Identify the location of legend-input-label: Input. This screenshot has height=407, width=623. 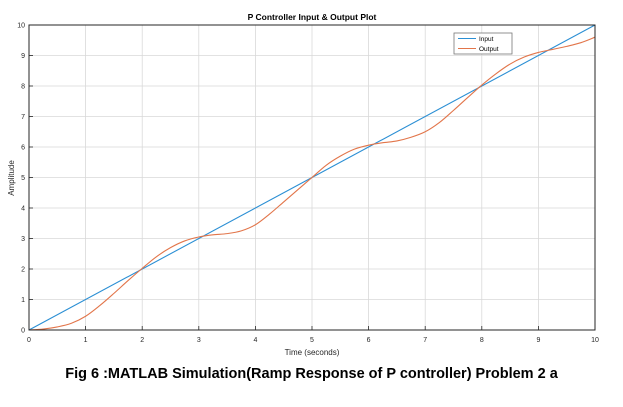
(486, 39).